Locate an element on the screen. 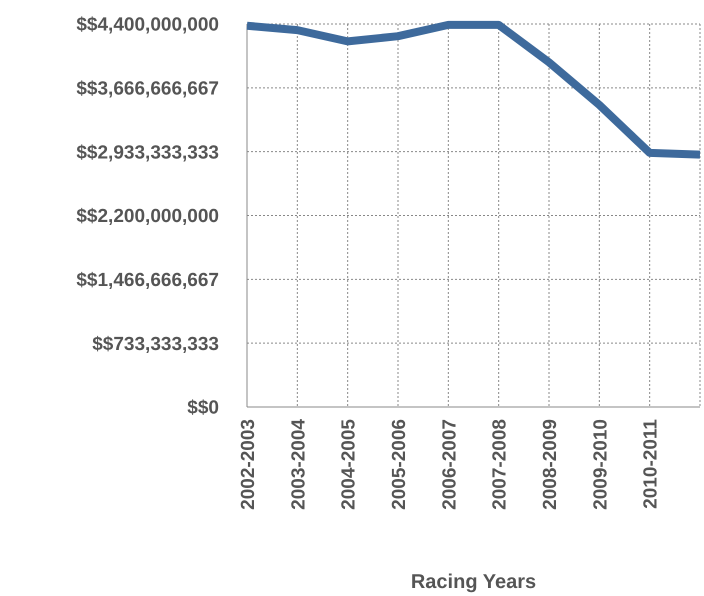 The image size is (704, 596). y-tick-label: $$733,333,333 is located at coordinates (155, 344).